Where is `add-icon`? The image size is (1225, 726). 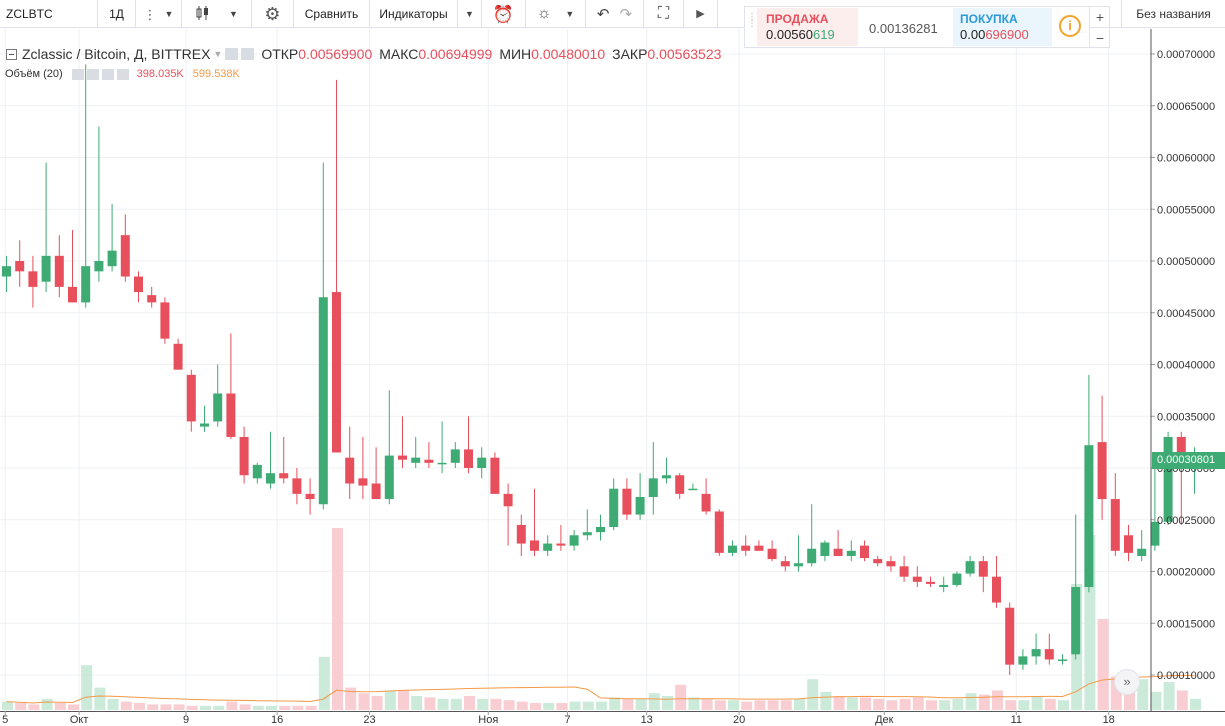
add-icon is located at coordinates (107, 74).